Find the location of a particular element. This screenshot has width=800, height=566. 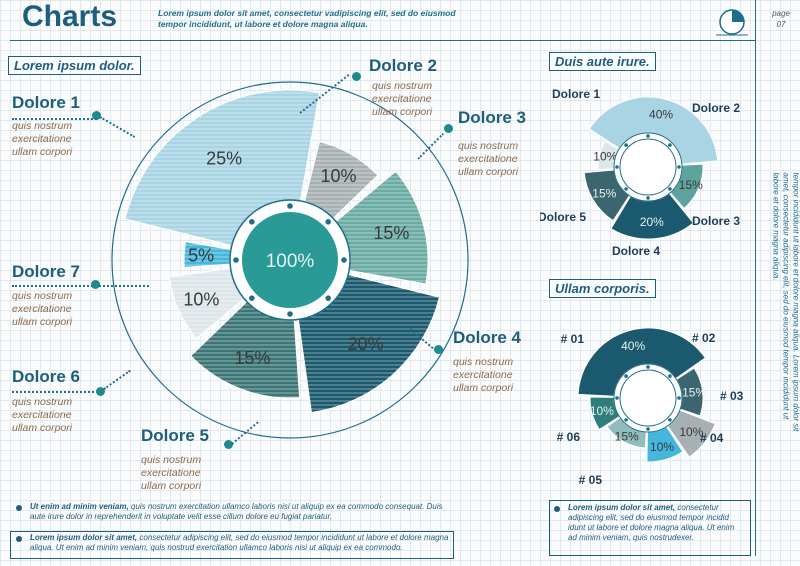

donut1-slice-label: 20% is located at coordinates (652, 222).